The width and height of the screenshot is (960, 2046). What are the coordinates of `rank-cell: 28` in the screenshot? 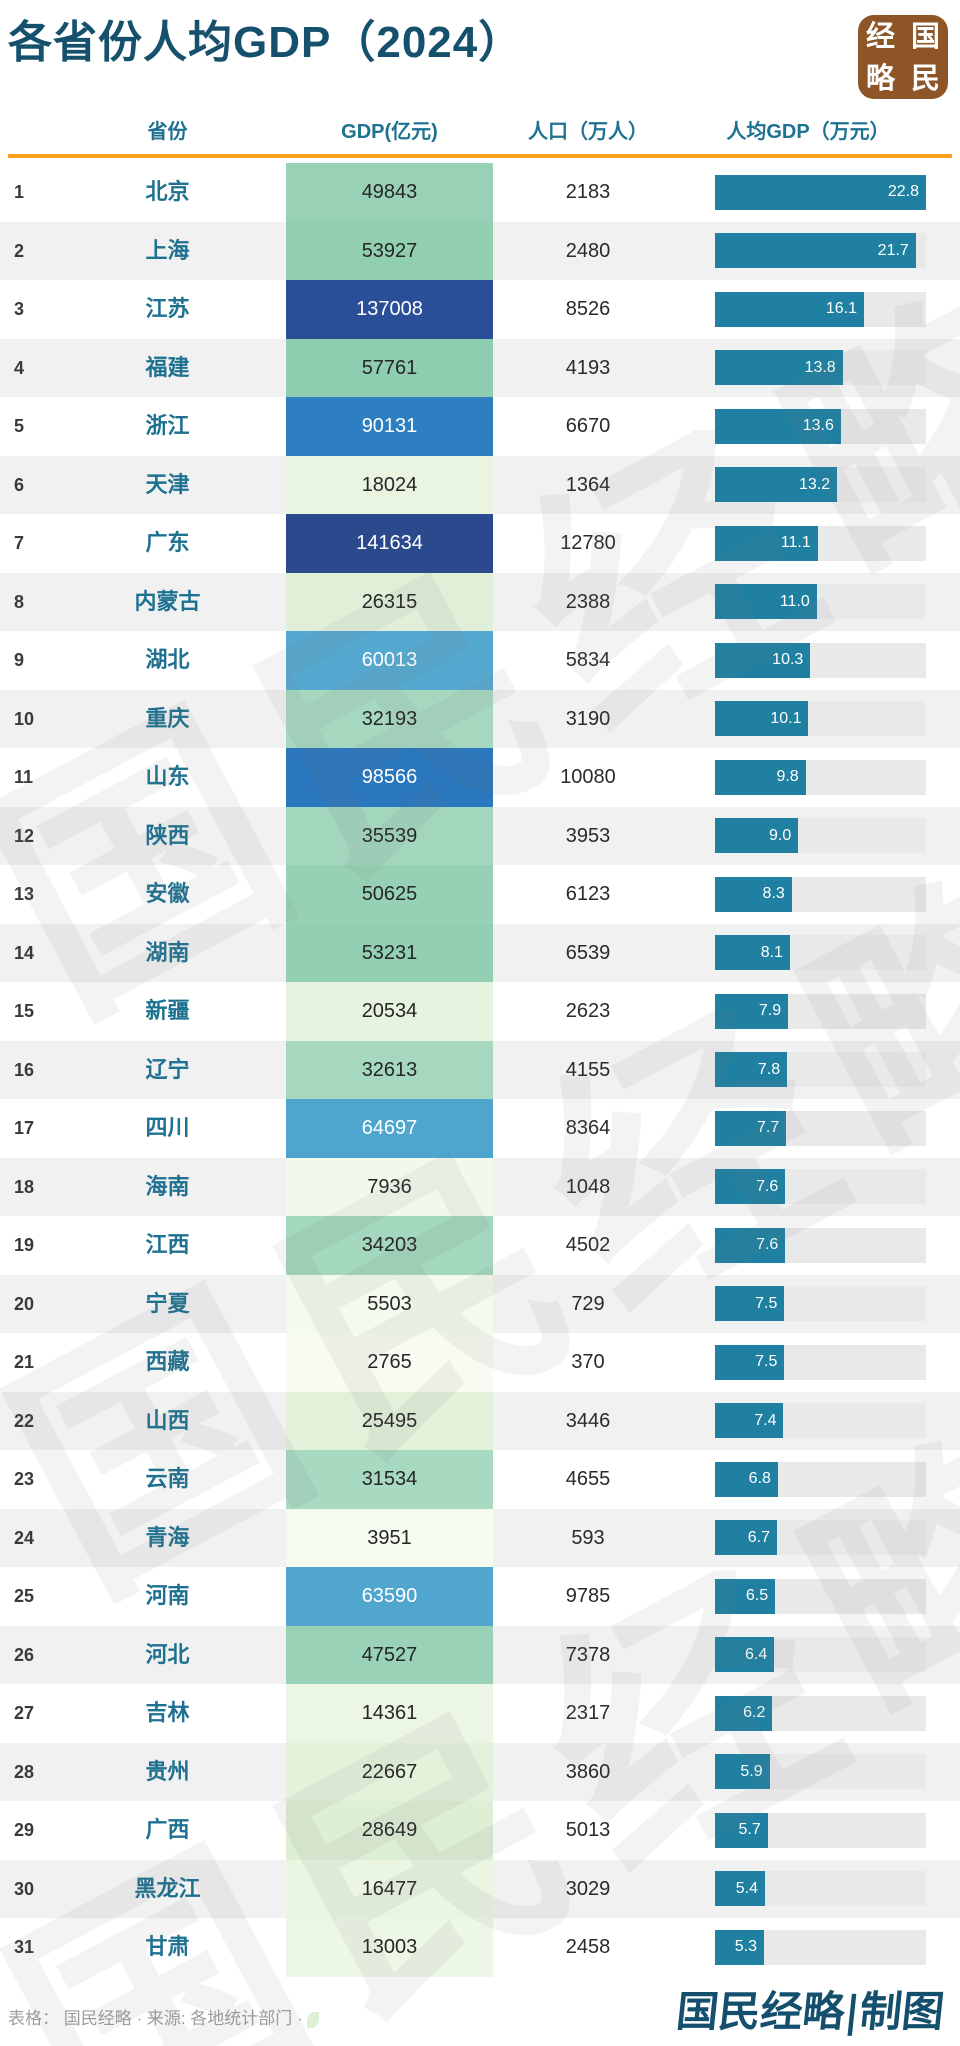 It's located at (24, 1771).